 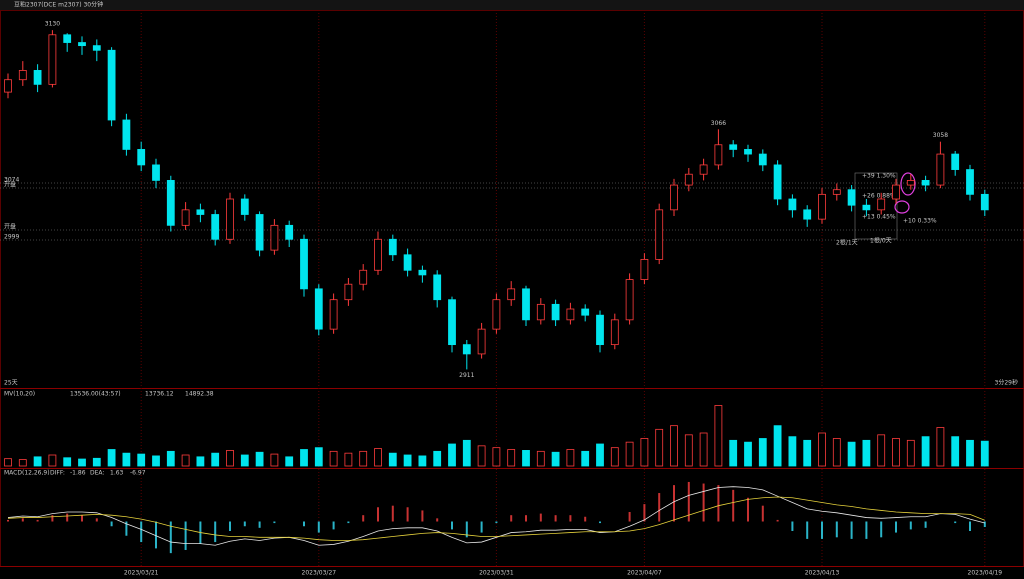 I want to click on legend-value: 1.63, so click(x=117, y=473).